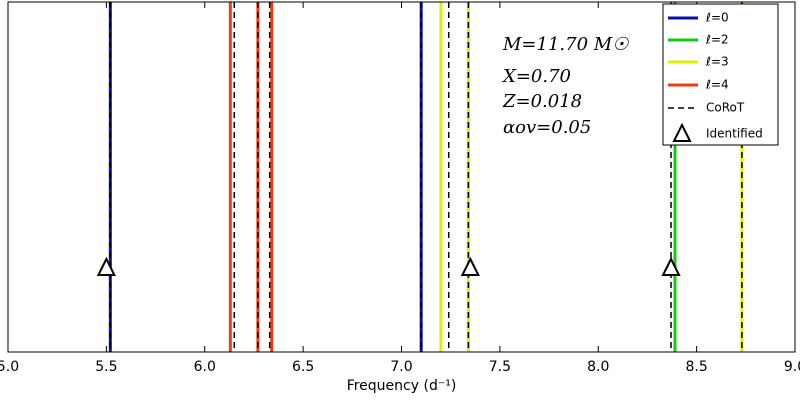  I want to click on x-tick-label: 7.0, so click(401, 367).